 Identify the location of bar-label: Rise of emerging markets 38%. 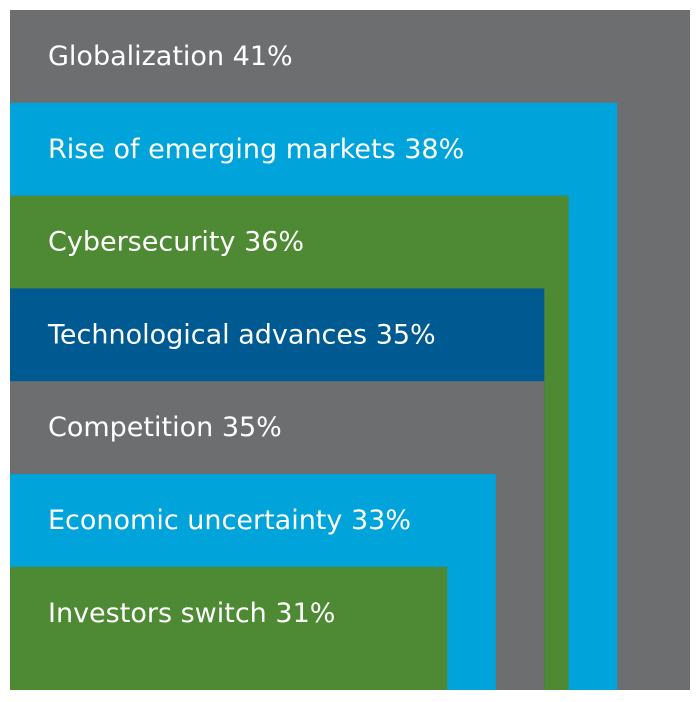
(256, 148).